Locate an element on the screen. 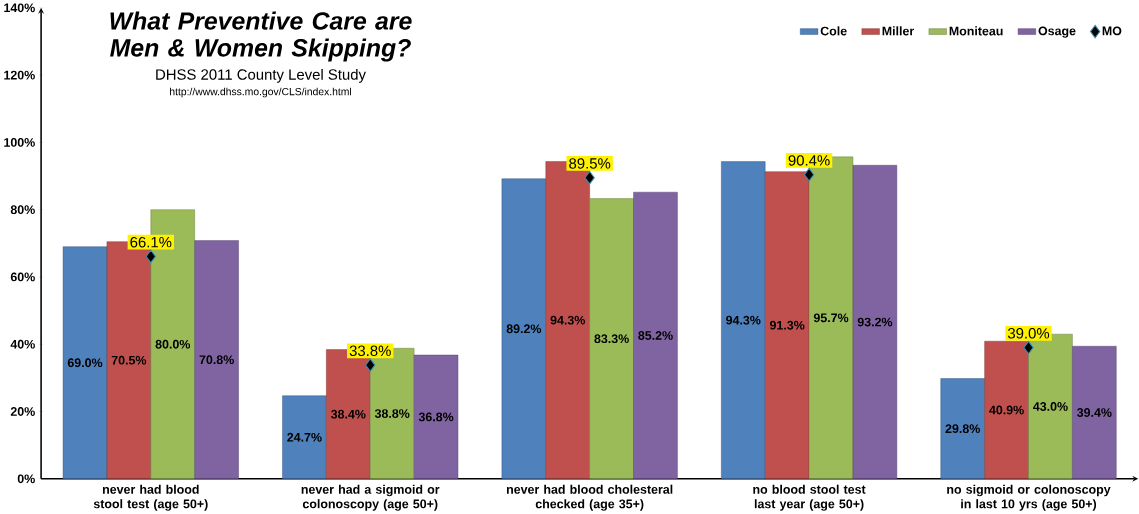 The width and height of the screenshot is (1139, 514). data-label: 85.2% is located at coordinates (655, 335).